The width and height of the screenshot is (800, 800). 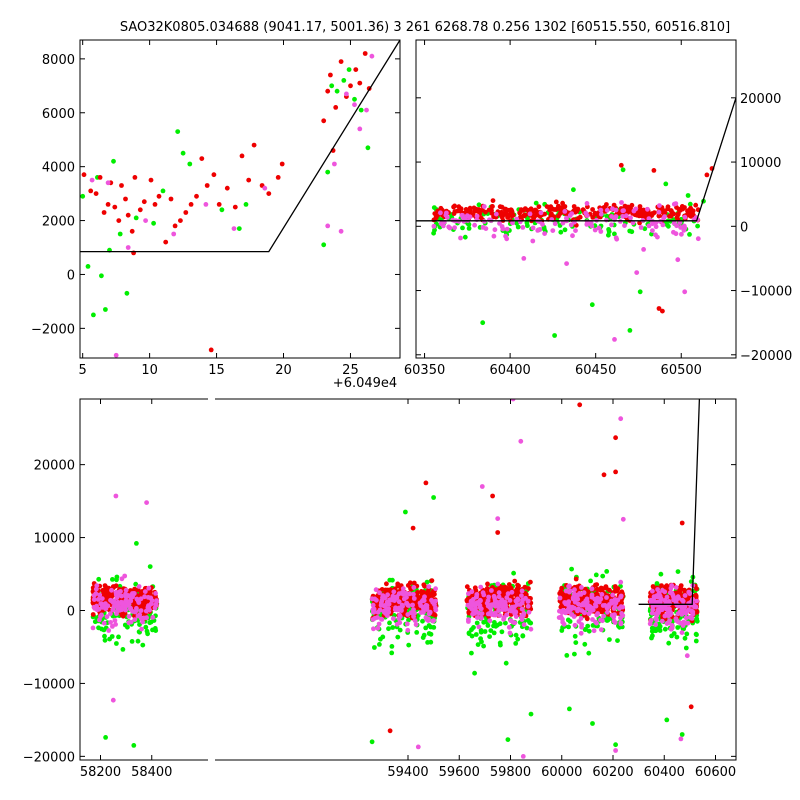 What do you see at coordinates (53, 329) in the screenshot?
I see `y-tick-label: −2000` at bounding box center [53, 329].